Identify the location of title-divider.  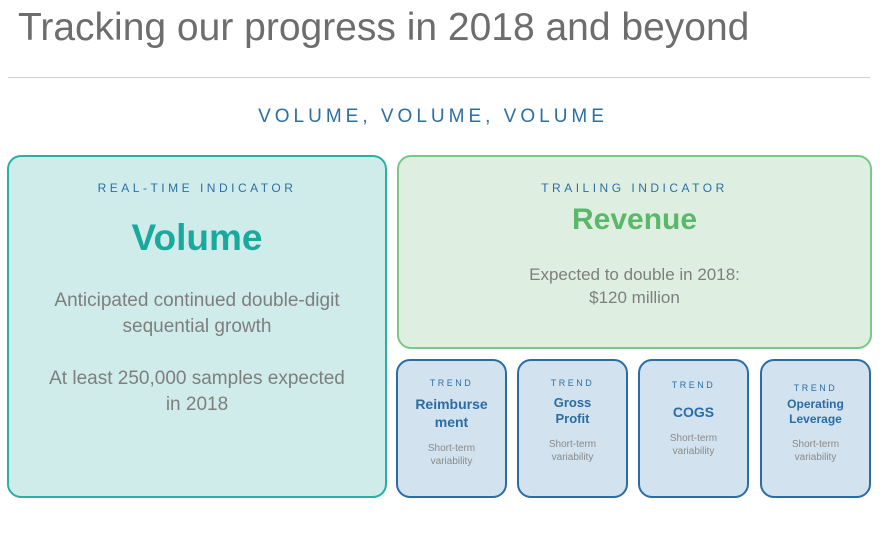
(439, 77).